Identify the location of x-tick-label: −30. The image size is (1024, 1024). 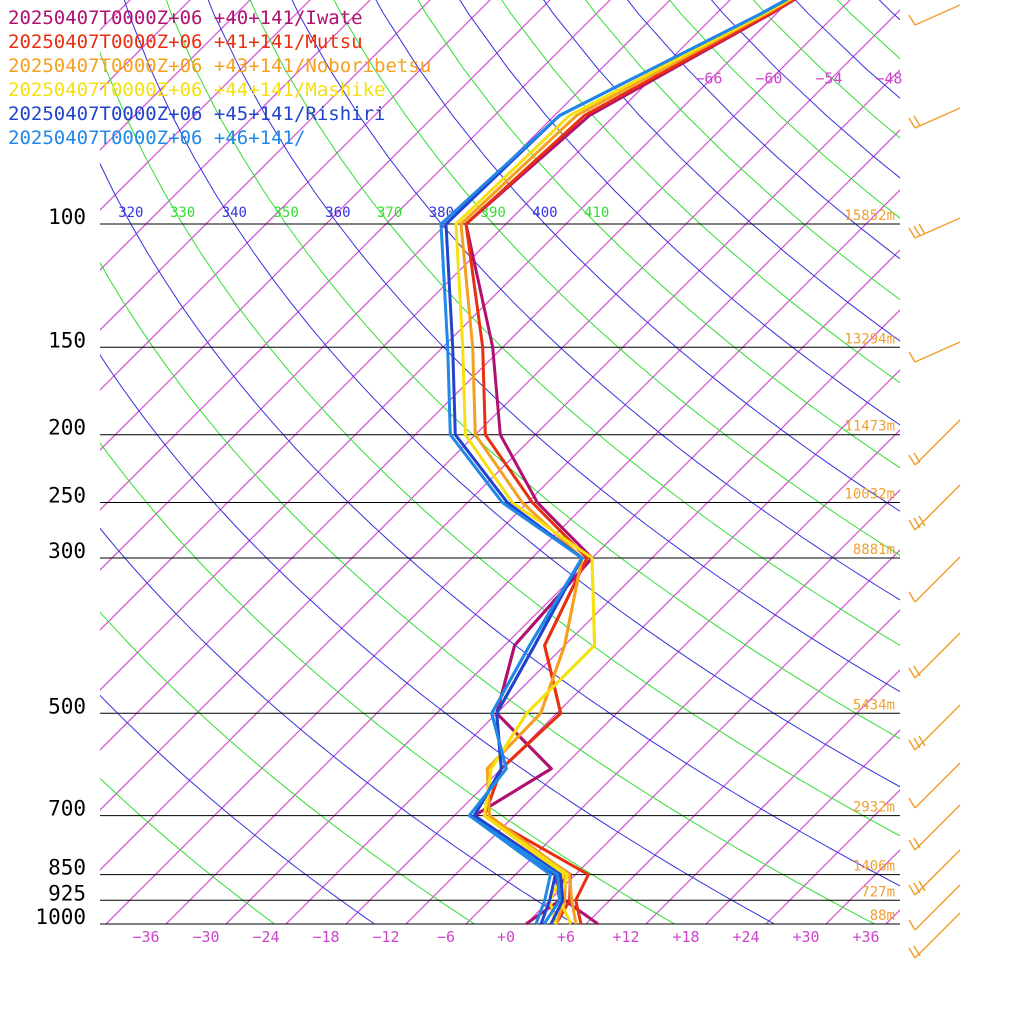
(205, 937).